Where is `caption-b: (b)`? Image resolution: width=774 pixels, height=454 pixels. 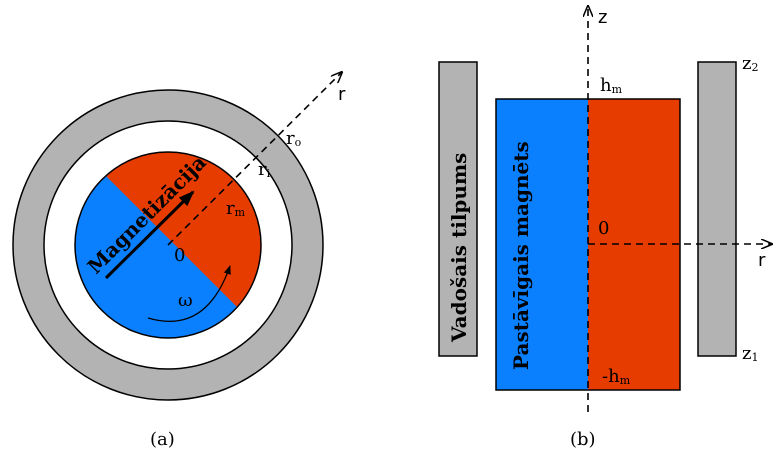
caption-b: (b) is located at coordinates (583, 439).